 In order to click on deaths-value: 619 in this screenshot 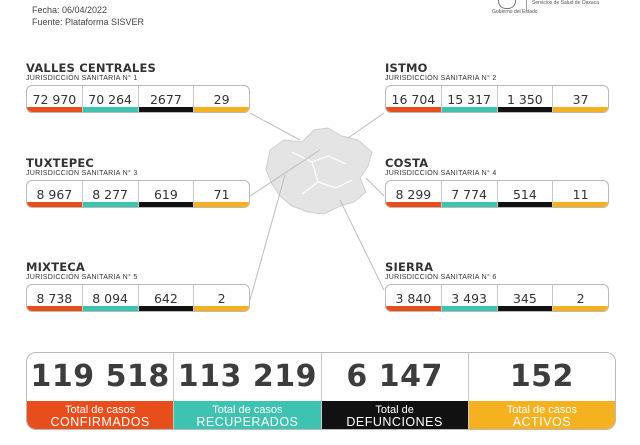, I will do `click(166, 194)`.